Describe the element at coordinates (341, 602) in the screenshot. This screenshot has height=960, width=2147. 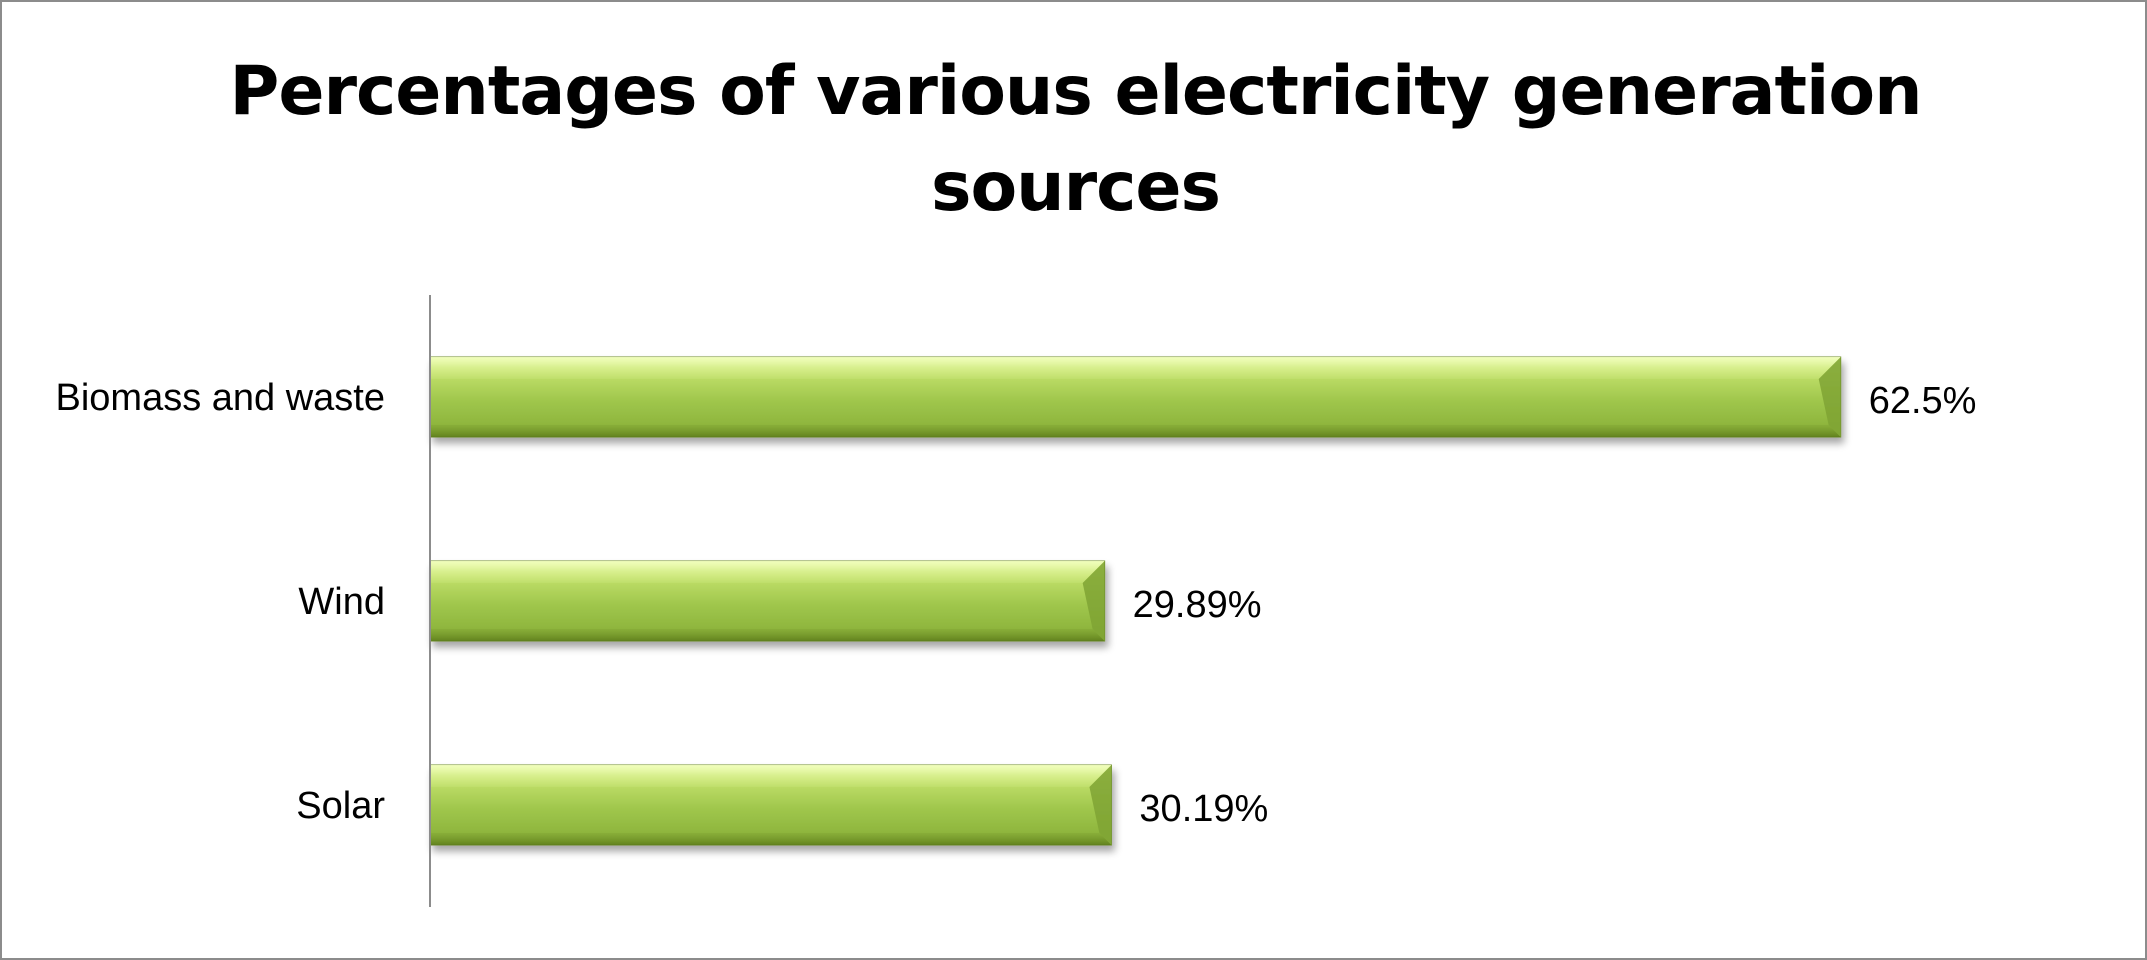
I see `category-tick-label: Wind` at that location.